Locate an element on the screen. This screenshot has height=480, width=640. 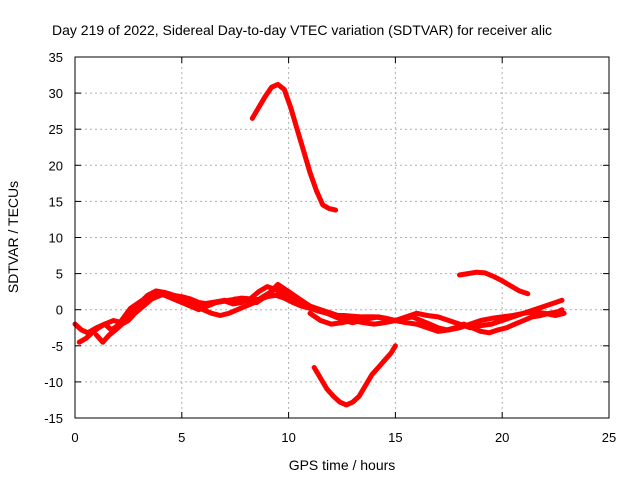
x-axis-label: GPS time / hours is located at coordinates (342, 465).